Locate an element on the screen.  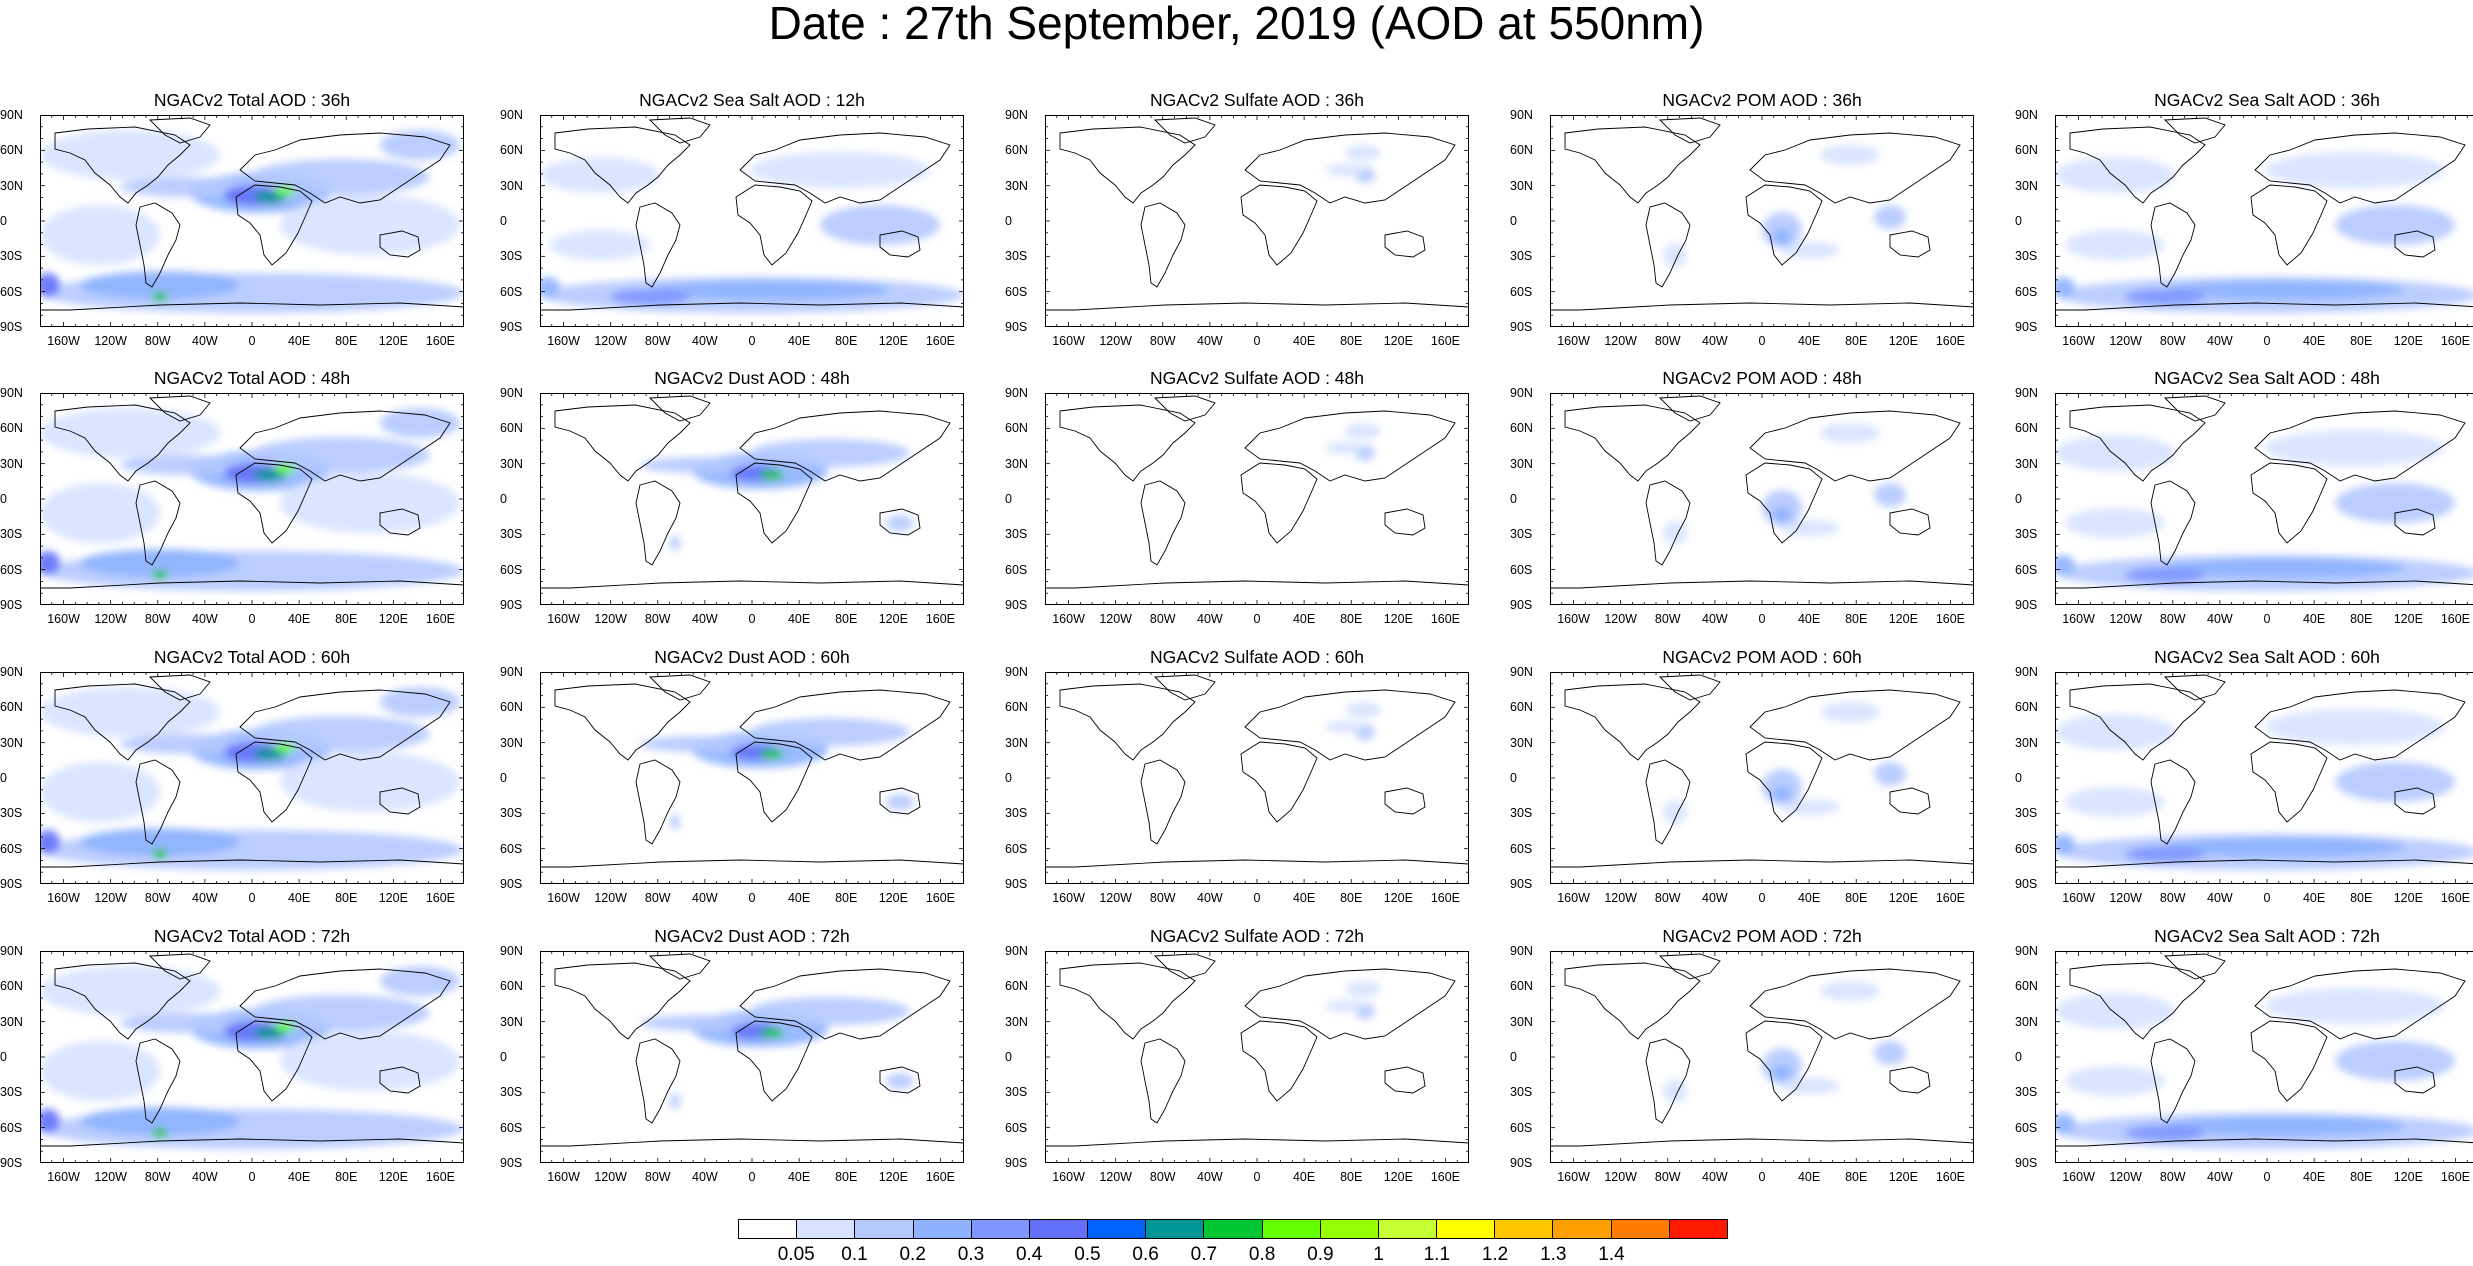
colorbar-label: 1.4 is located at coordinates (1612, 1255).